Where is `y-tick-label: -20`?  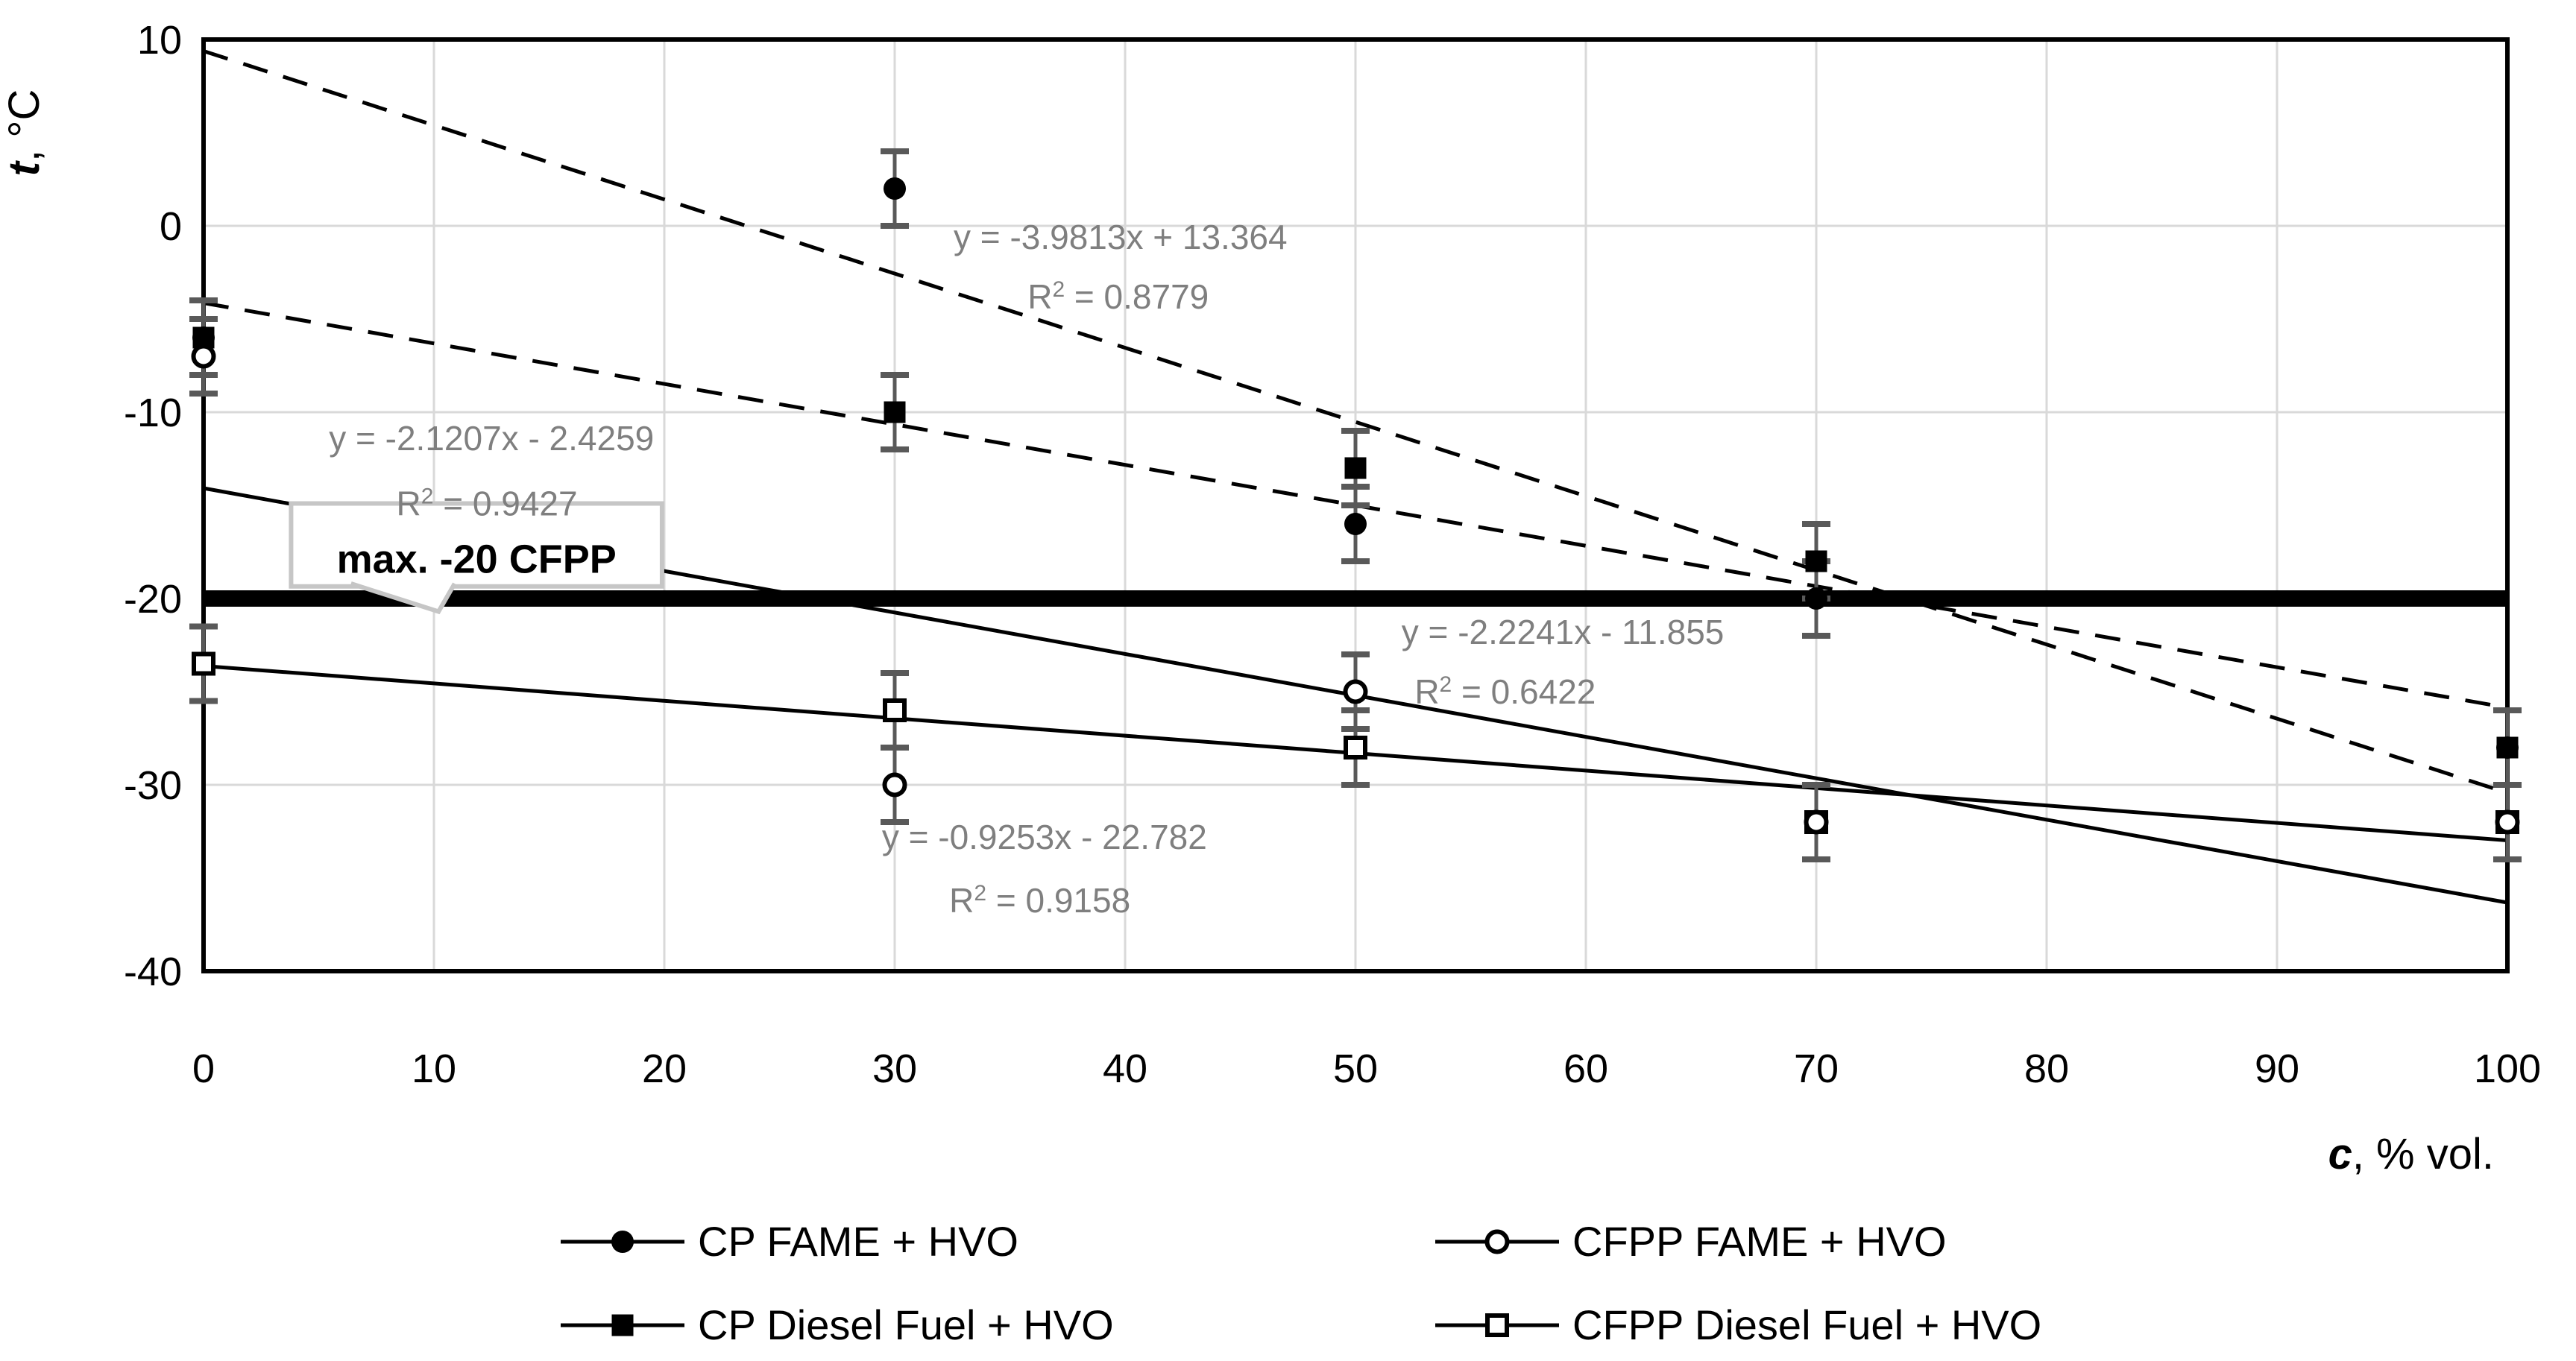 y-tick-label: -20 is located at coordinates (153, 599).